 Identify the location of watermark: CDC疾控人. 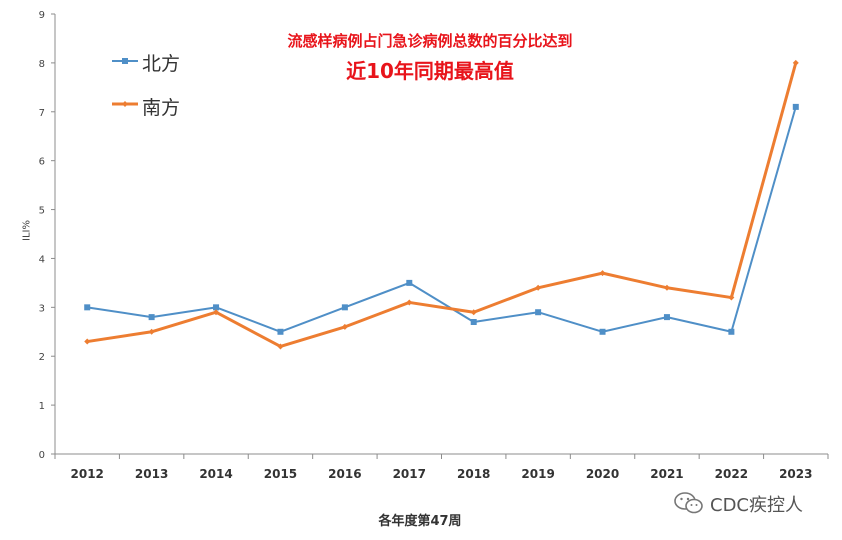
(752, 503).